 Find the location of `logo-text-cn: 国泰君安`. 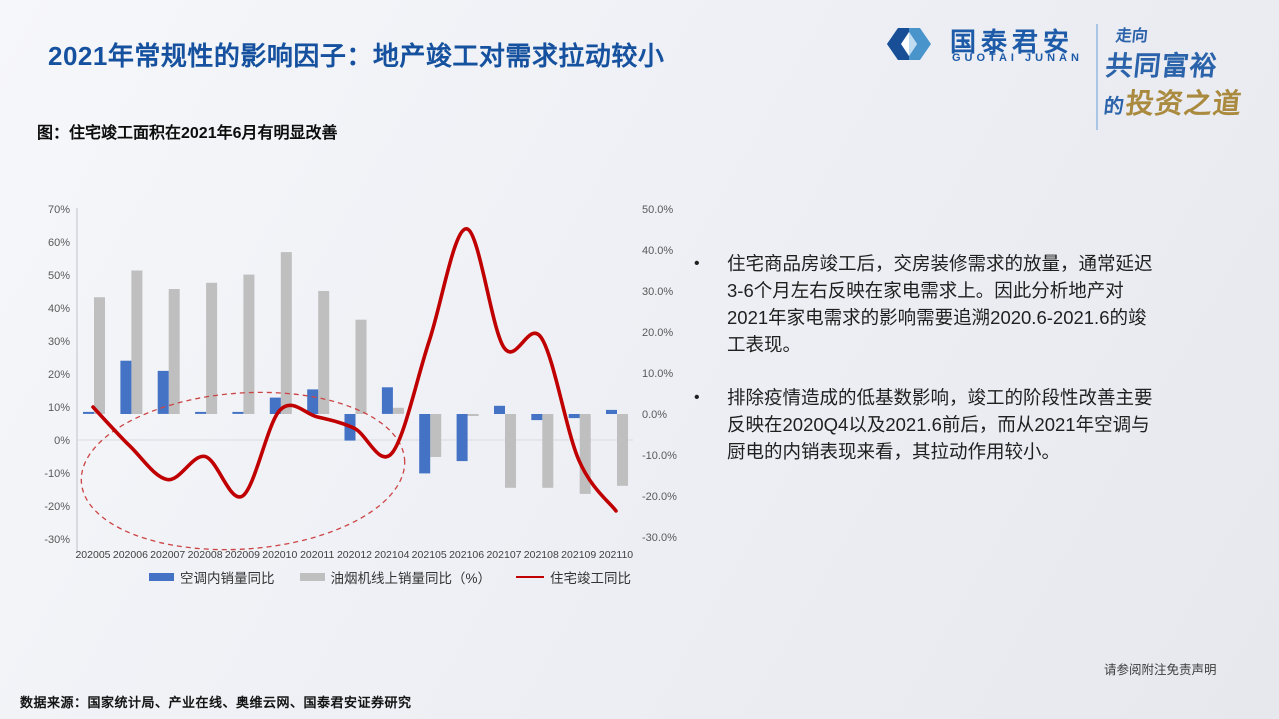

logo-text-cn: 国泰君安 is located at coordinates (1012, 42).